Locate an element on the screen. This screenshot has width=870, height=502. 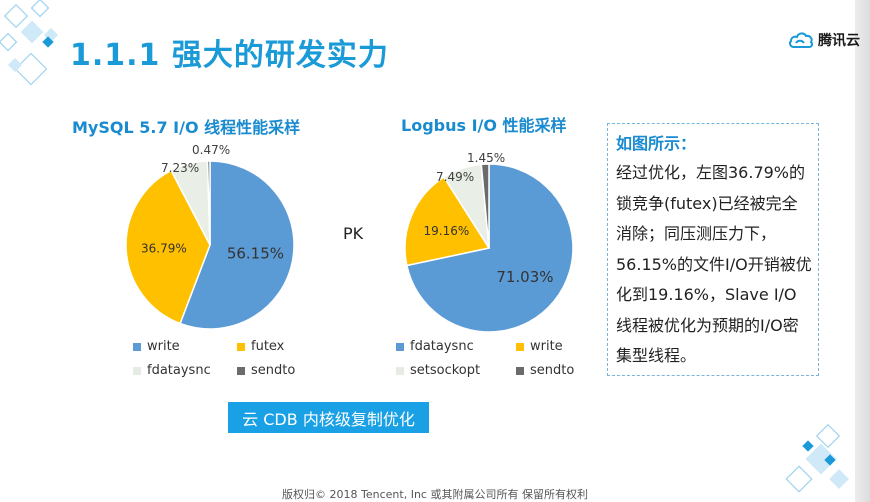
chart-1-legend-futex: futex is located at coordinates (287, 346).